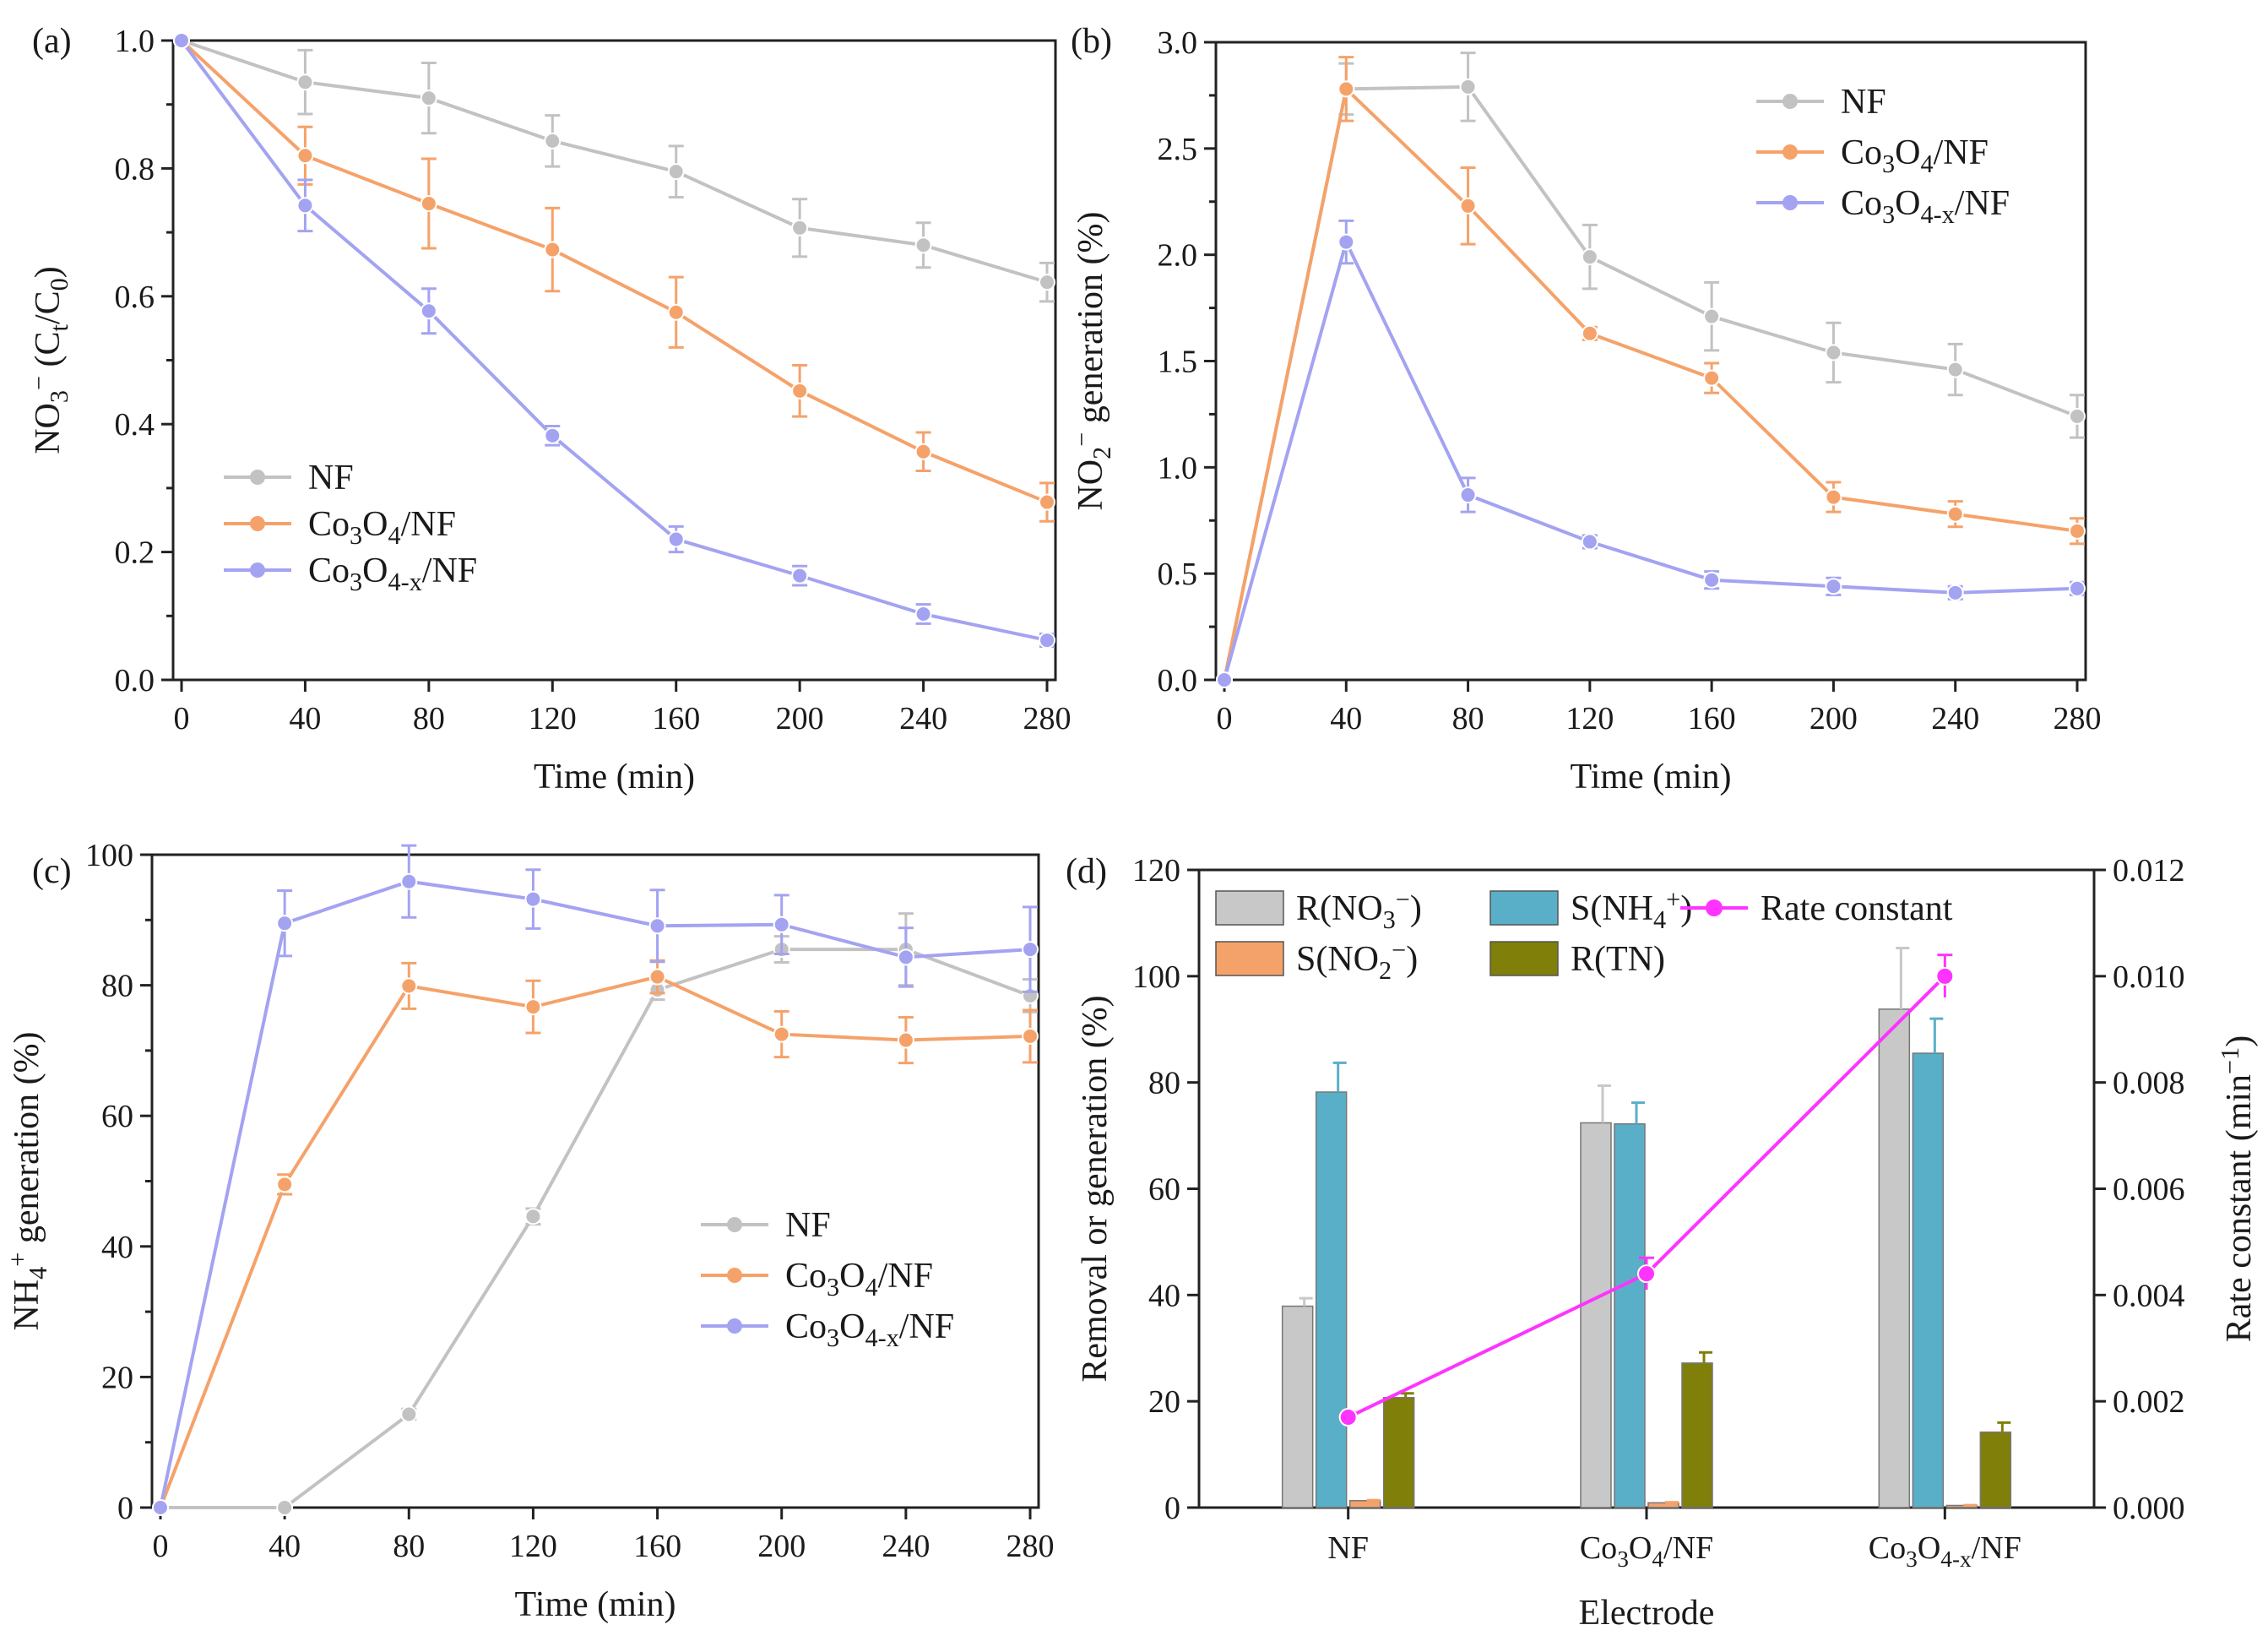 The image size is (2268, 1652). I want to click on series-co3o4-x-nf, so click(614, 340).